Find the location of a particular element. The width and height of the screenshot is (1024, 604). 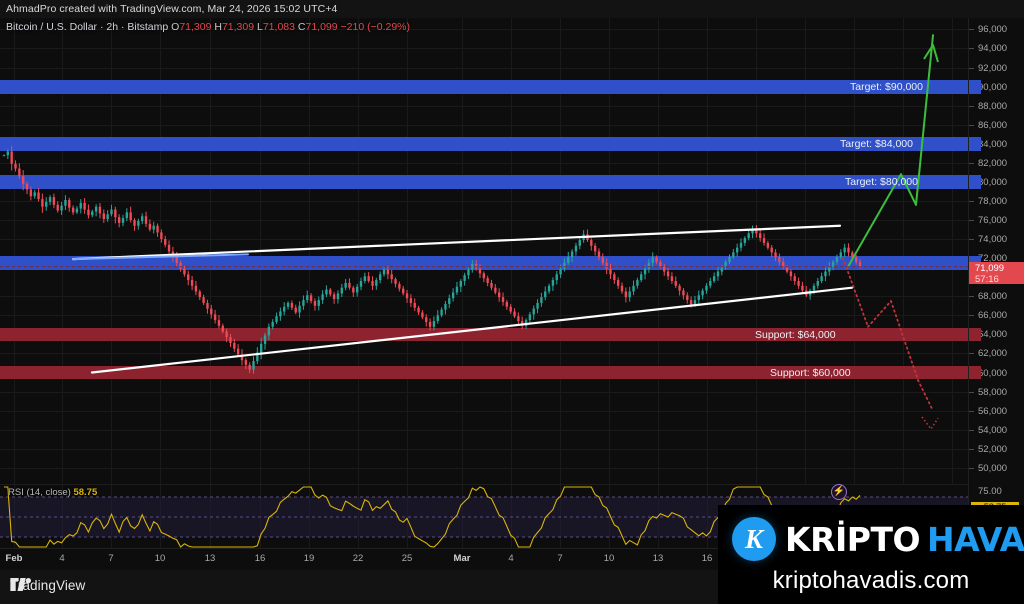

legend-high-value: 71,309 is located at coordinates (238, 27).